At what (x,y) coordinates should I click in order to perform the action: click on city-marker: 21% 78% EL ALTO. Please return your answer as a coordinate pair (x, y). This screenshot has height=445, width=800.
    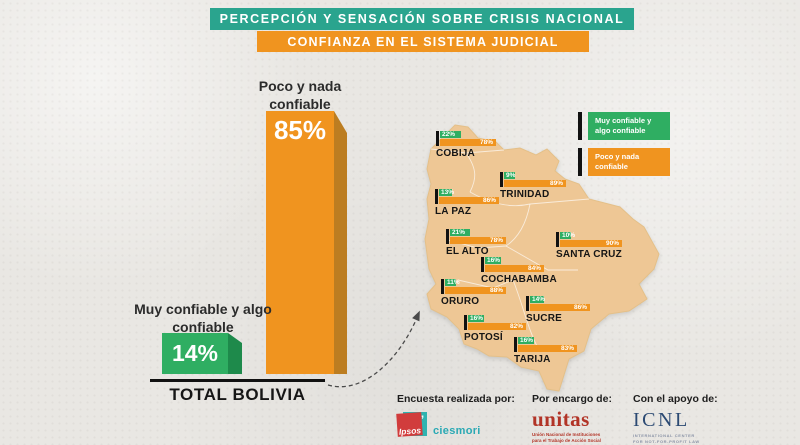
    Looking at the image, I should click on (476, 243).